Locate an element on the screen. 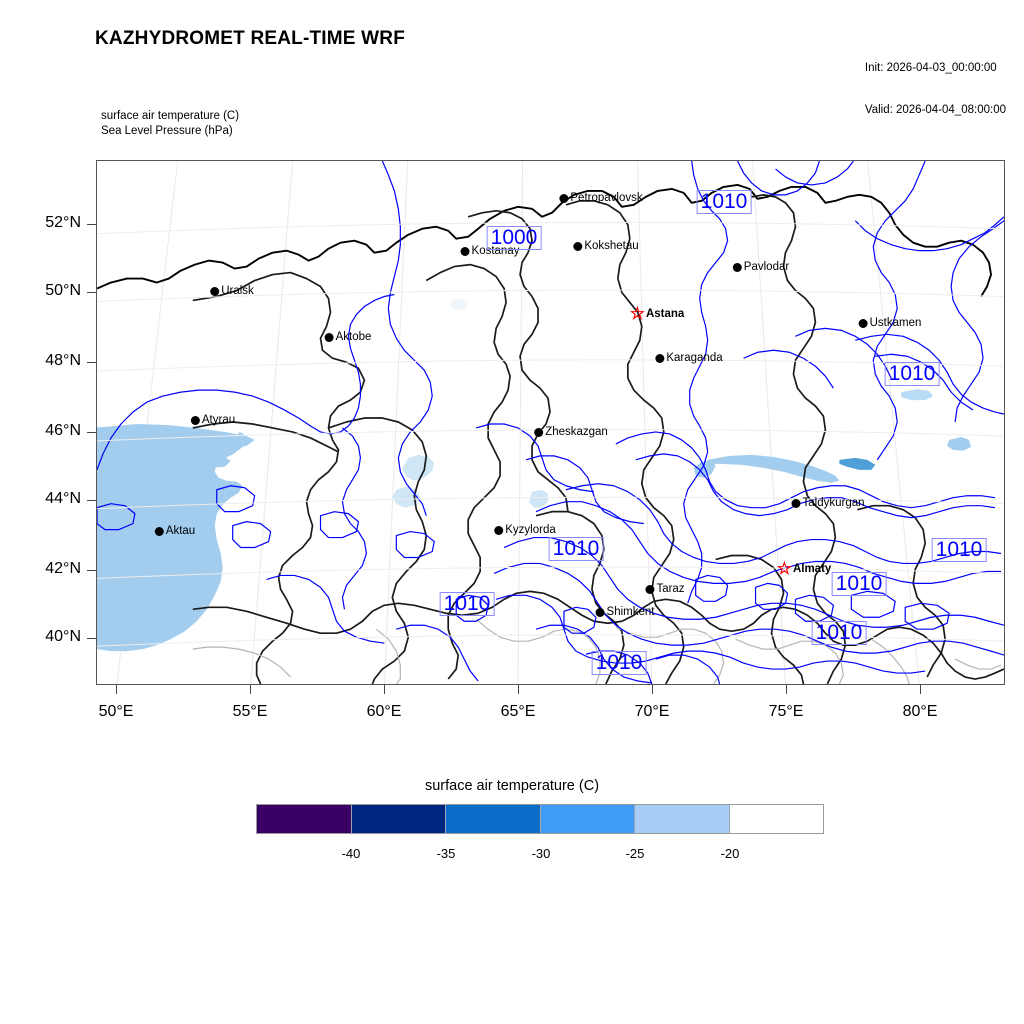 The width and height of the screenshot is (1024, 1024). city-marker-astana: ☆ Astana is located at coordinates (657, 313).